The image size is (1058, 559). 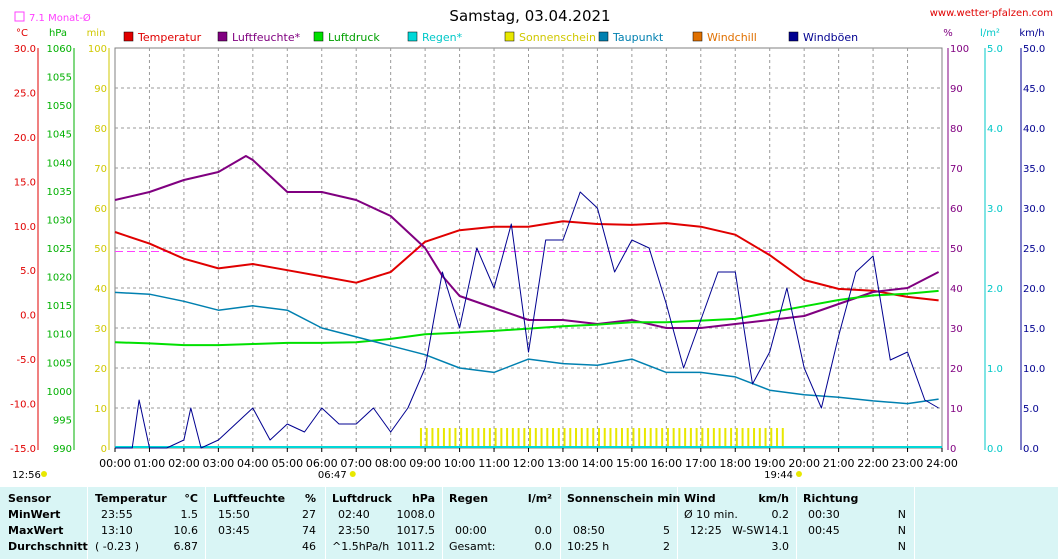 What do you see at coordinates (995, 369) in the screenshot?
I see `rain-tick-label: 1.0` at bounding box center [995, 369].